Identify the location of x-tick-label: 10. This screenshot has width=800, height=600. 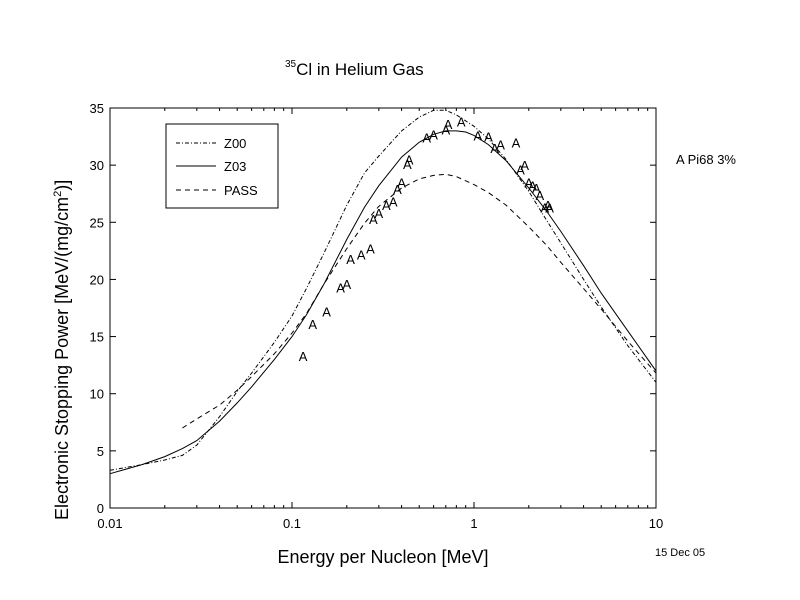
(656, 523).